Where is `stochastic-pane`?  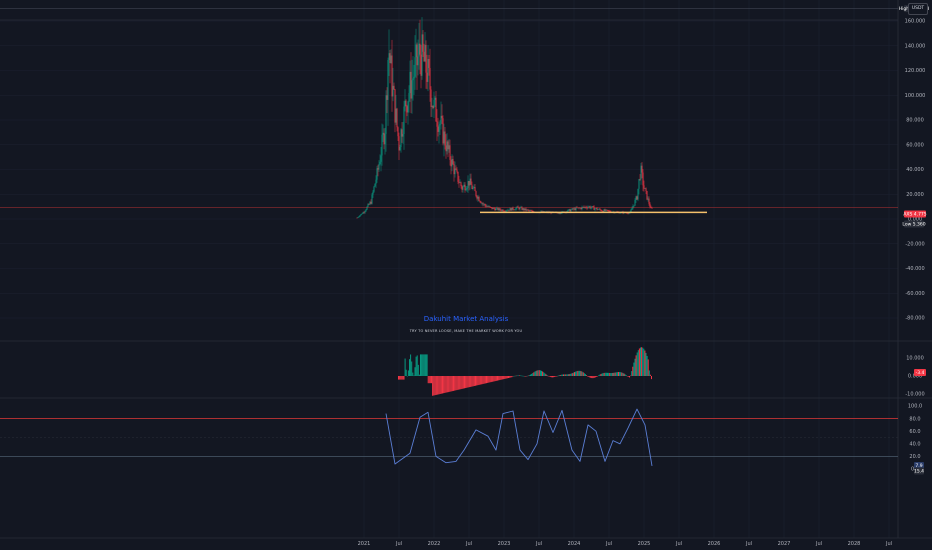
stochastic-pane is located at coordinates (449, 437).